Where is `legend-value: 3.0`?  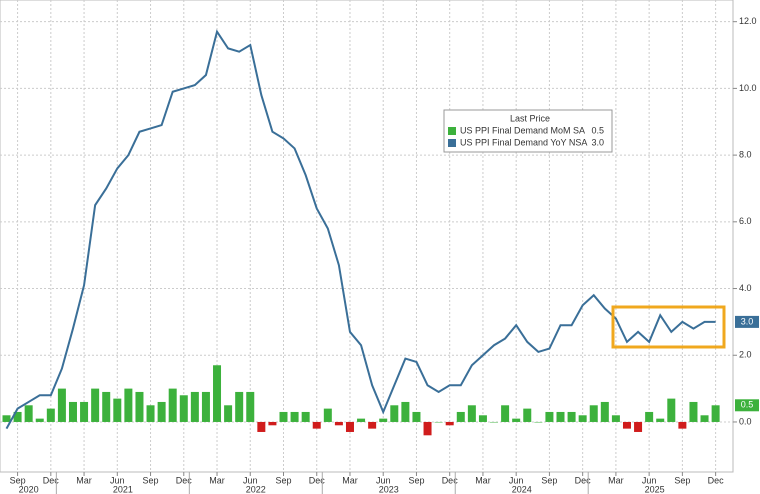
legend-value: 3.0 is located at coordinates (597, 142).